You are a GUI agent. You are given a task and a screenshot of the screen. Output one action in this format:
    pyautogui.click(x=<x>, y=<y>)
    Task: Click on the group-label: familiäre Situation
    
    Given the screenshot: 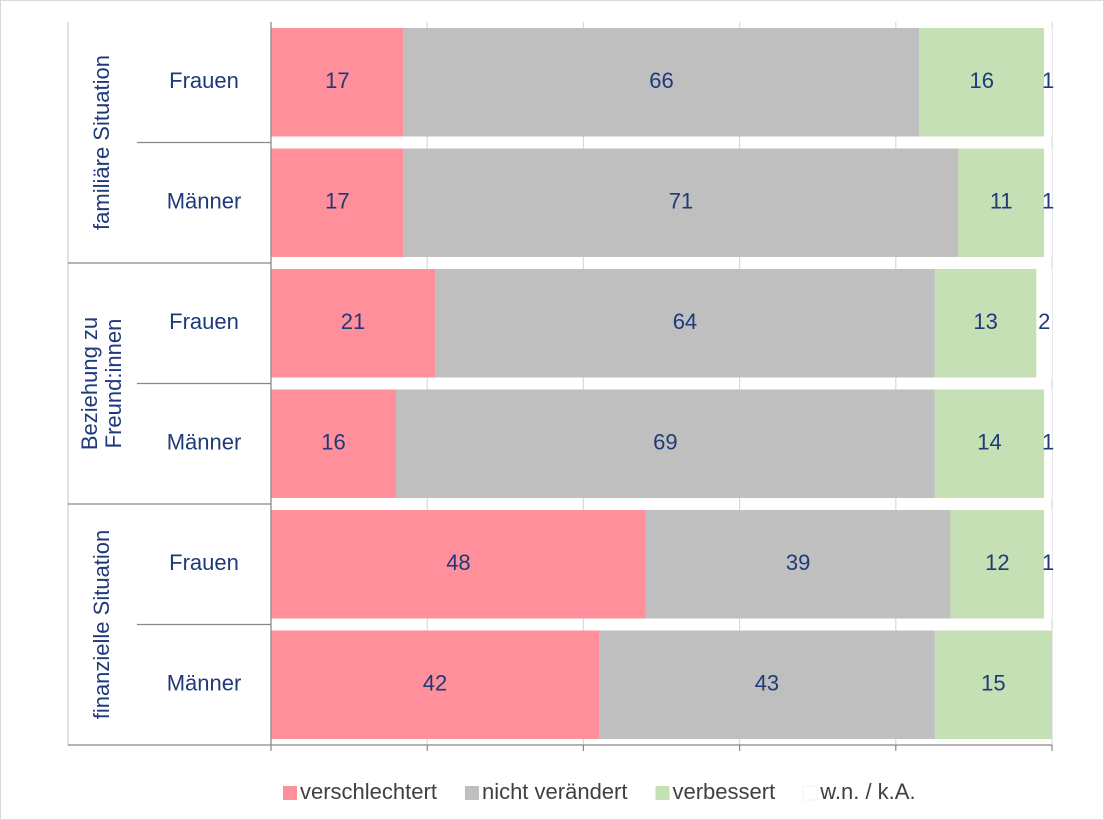 What is the action you would take?
    pyautogui.click(x=101, y=142)
    